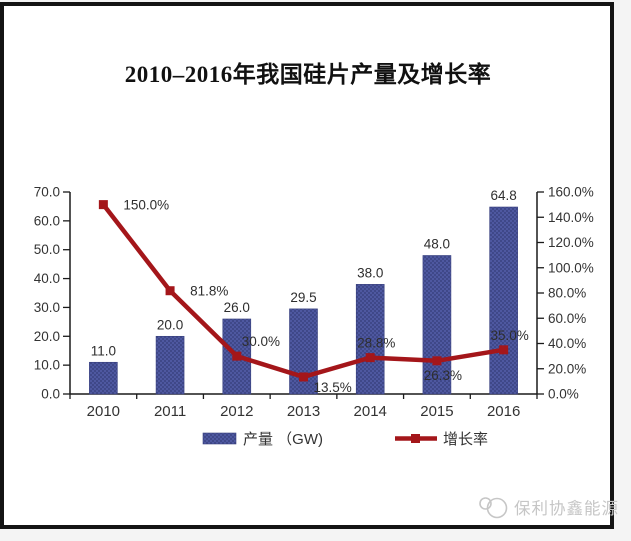 The width and height of the screenshot is (631, 541). I want to click on chart-title: 2010–2016年我国硅片产量及增长率, so click(308, 74).